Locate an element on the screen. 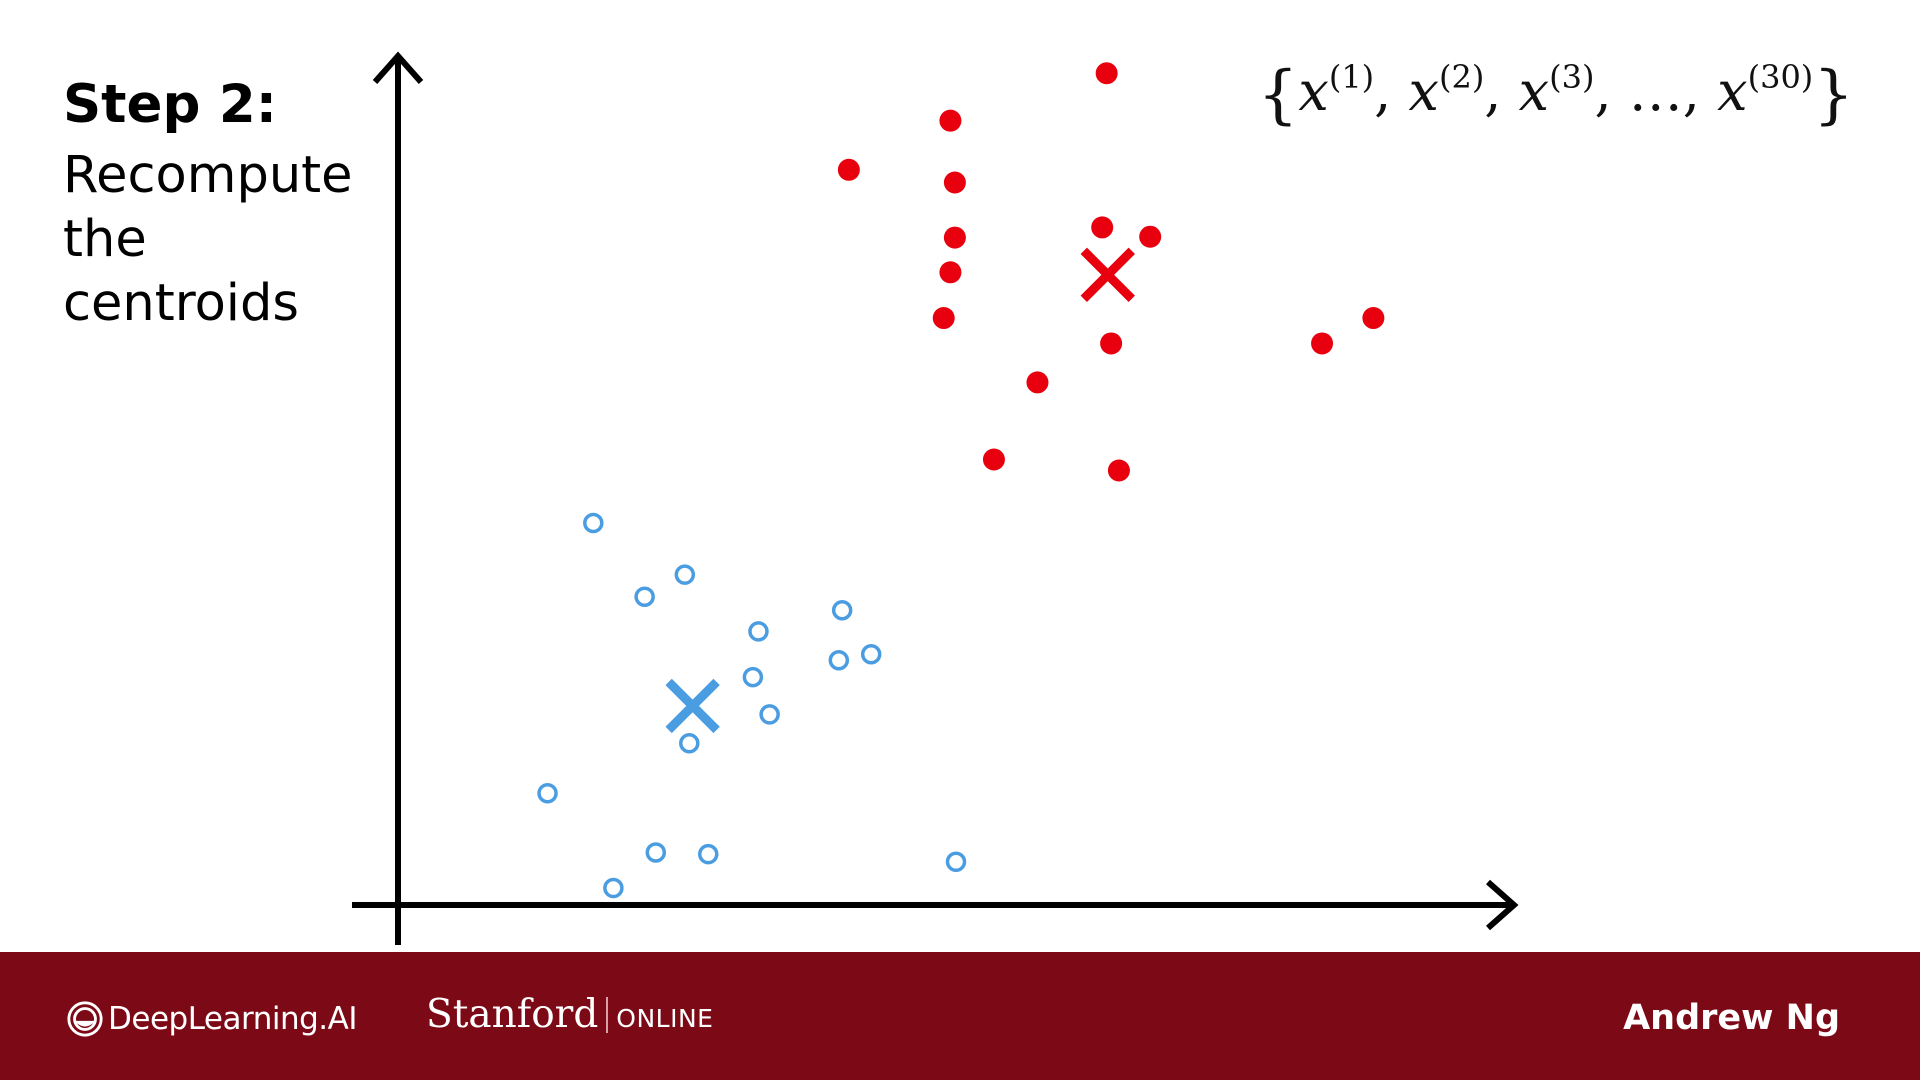 The image size is (1920, 1080). step-description: Recompute the centroids is located at coordinates (208, 239).